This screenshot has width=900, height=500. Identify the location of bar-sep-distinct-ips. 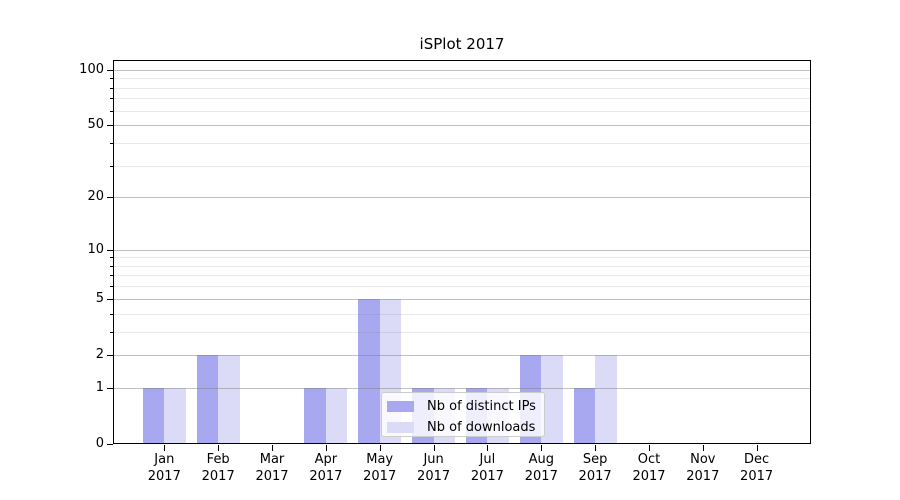
(584, 415).